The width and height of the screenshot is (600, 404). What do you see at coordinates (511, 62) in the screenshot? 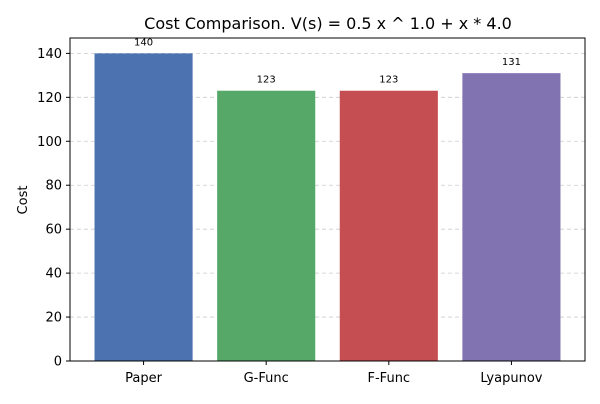
I see `bar-value-label: 131` at bounding box center [511, 62].